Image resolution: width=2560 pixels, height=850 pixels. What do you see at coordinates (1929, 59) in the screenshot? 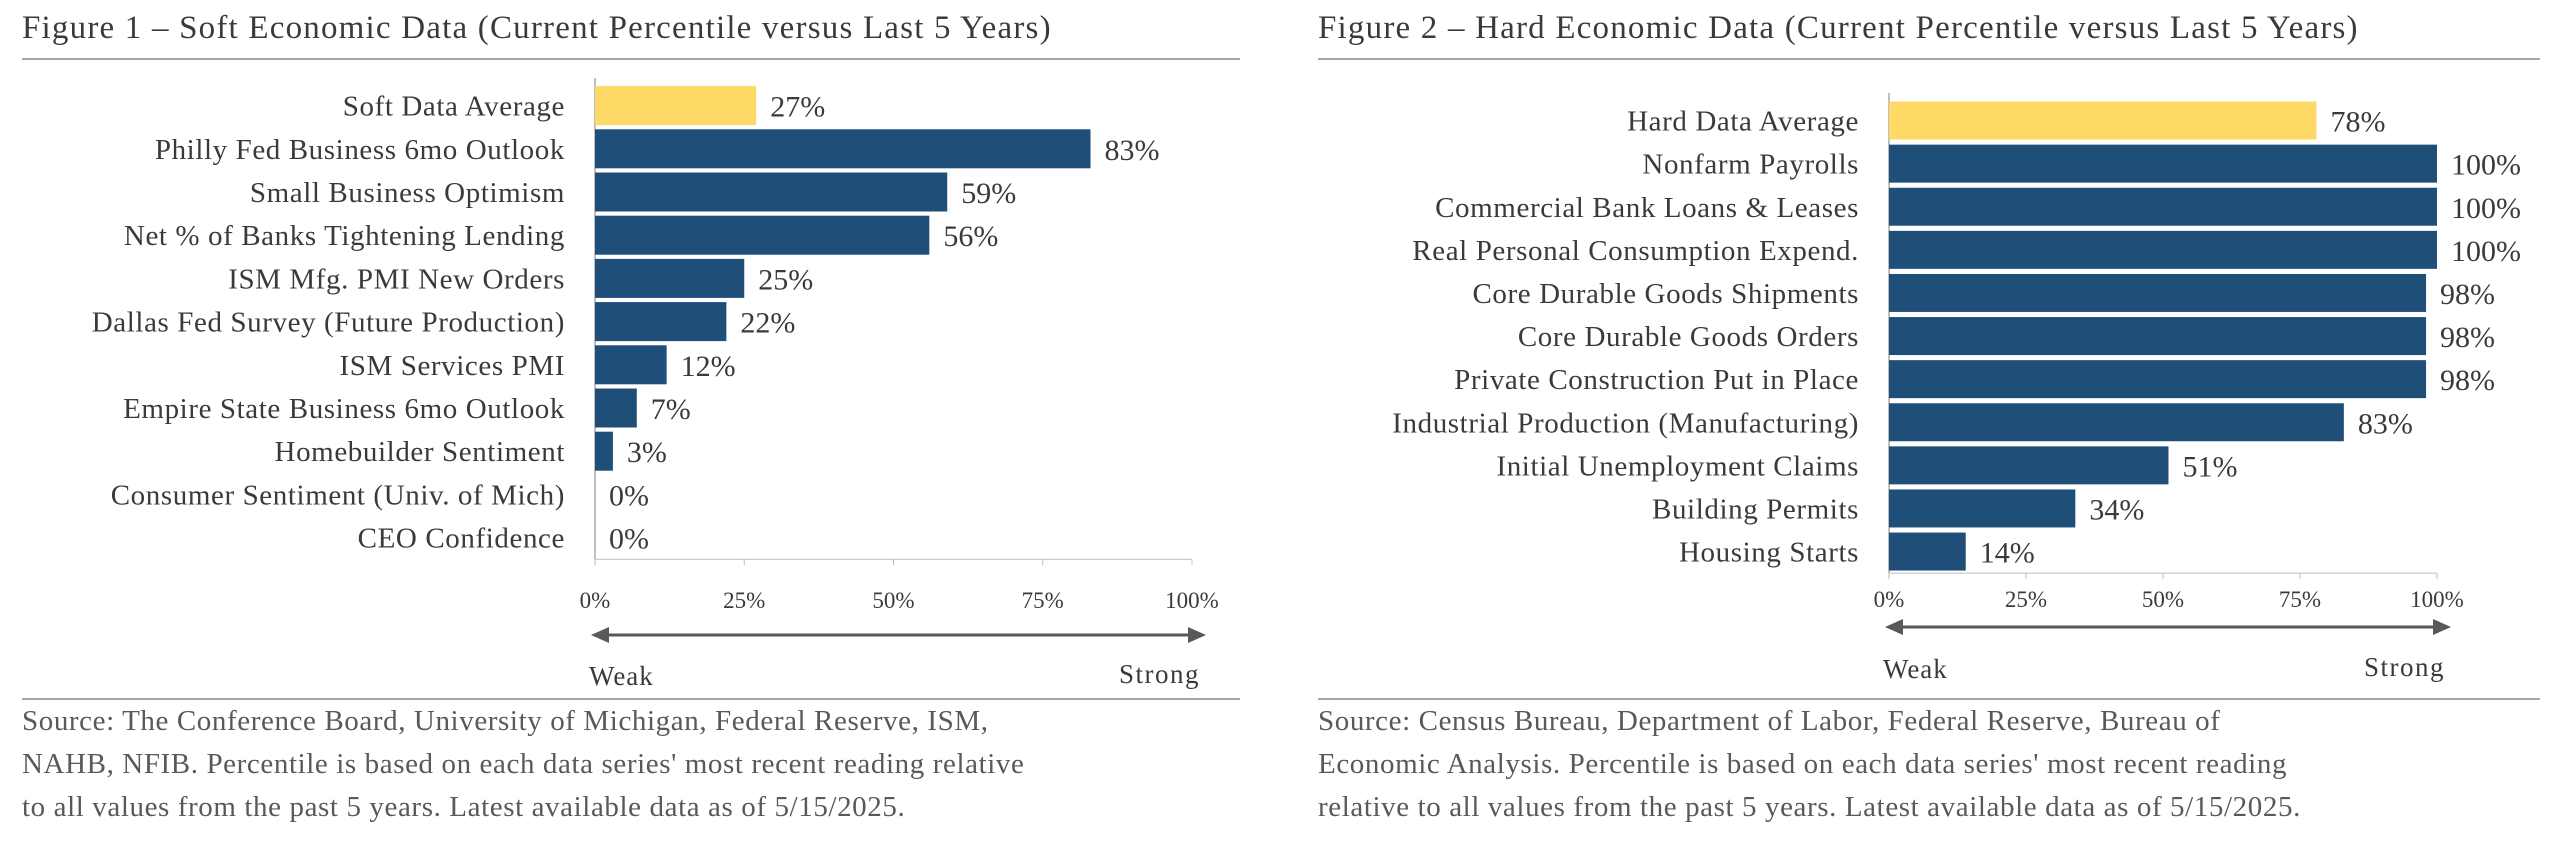
I see `figure-2-top-rule` at bounding box center [1929, 59].